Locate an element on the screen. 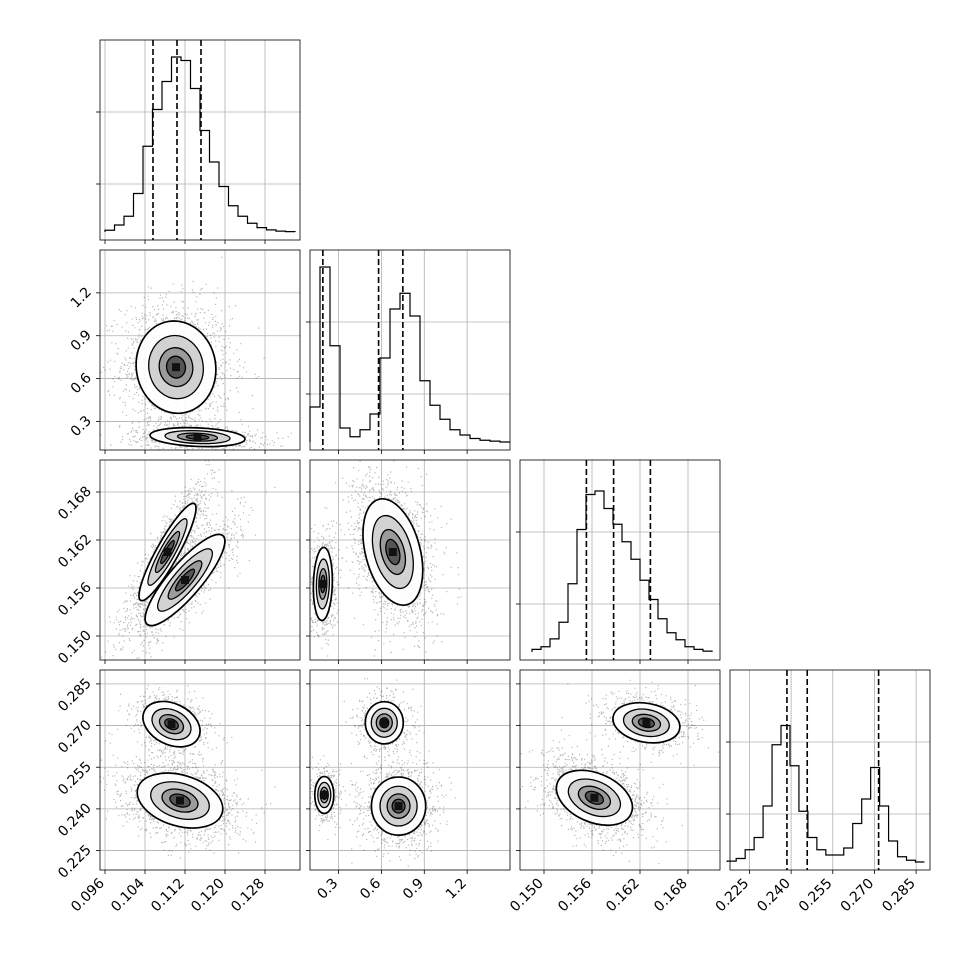 This screenshot has width=970, height=970. x-tick-label: 0.096 is located at coordinates (88, 895).